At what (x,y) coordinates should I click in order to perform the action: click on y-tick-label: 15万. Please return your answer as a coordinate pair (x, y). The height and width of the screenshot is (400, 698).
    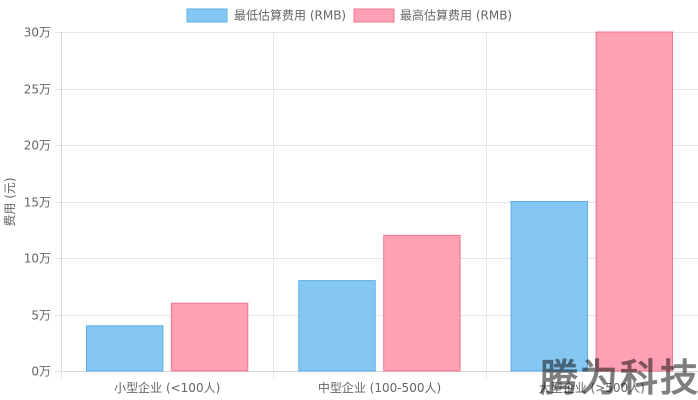
    Looking at the image, I should click on (37, 203).